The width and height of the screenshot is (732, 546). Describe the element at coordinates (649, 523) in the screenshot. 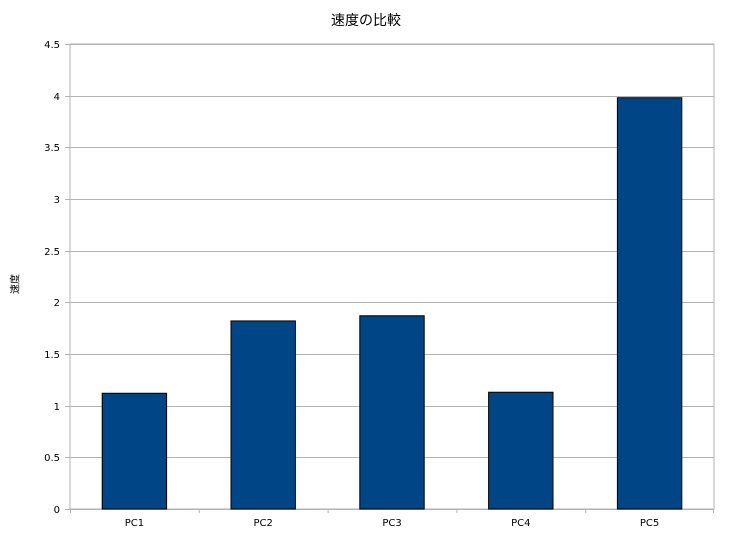

I see `x-tick-label: PC5` at that location.